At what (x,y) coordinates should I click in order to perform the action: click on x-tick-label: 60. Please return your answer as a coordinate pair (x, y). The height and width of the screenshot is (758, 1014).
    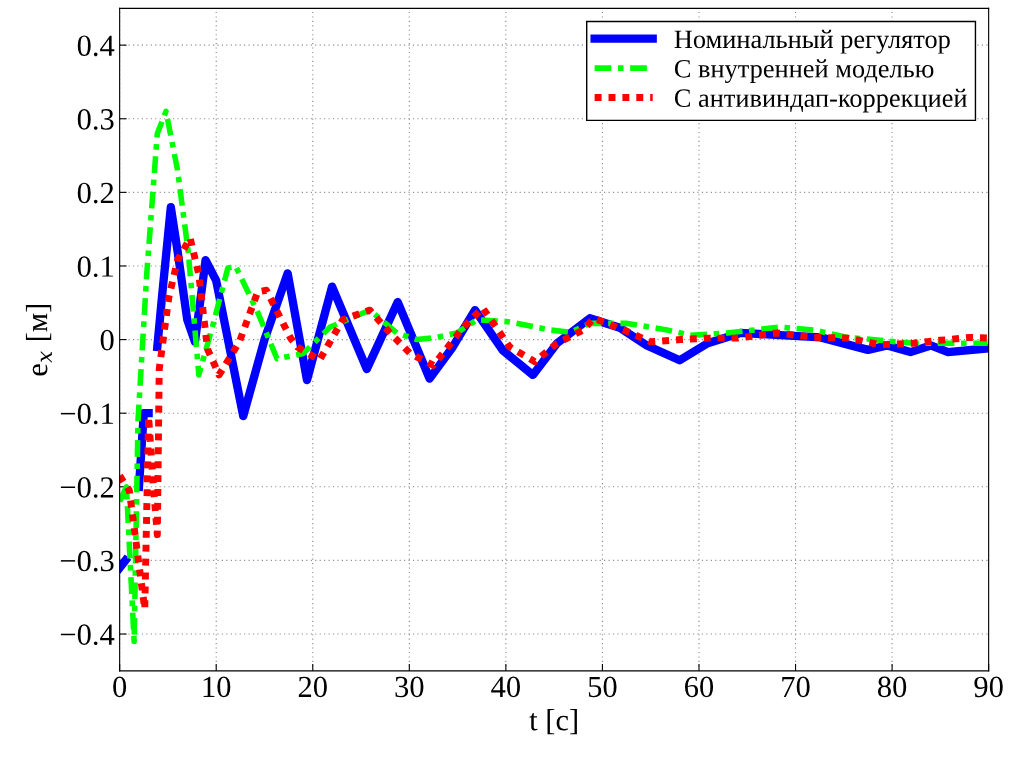
    Looking at the image, I should click on (699, 687).